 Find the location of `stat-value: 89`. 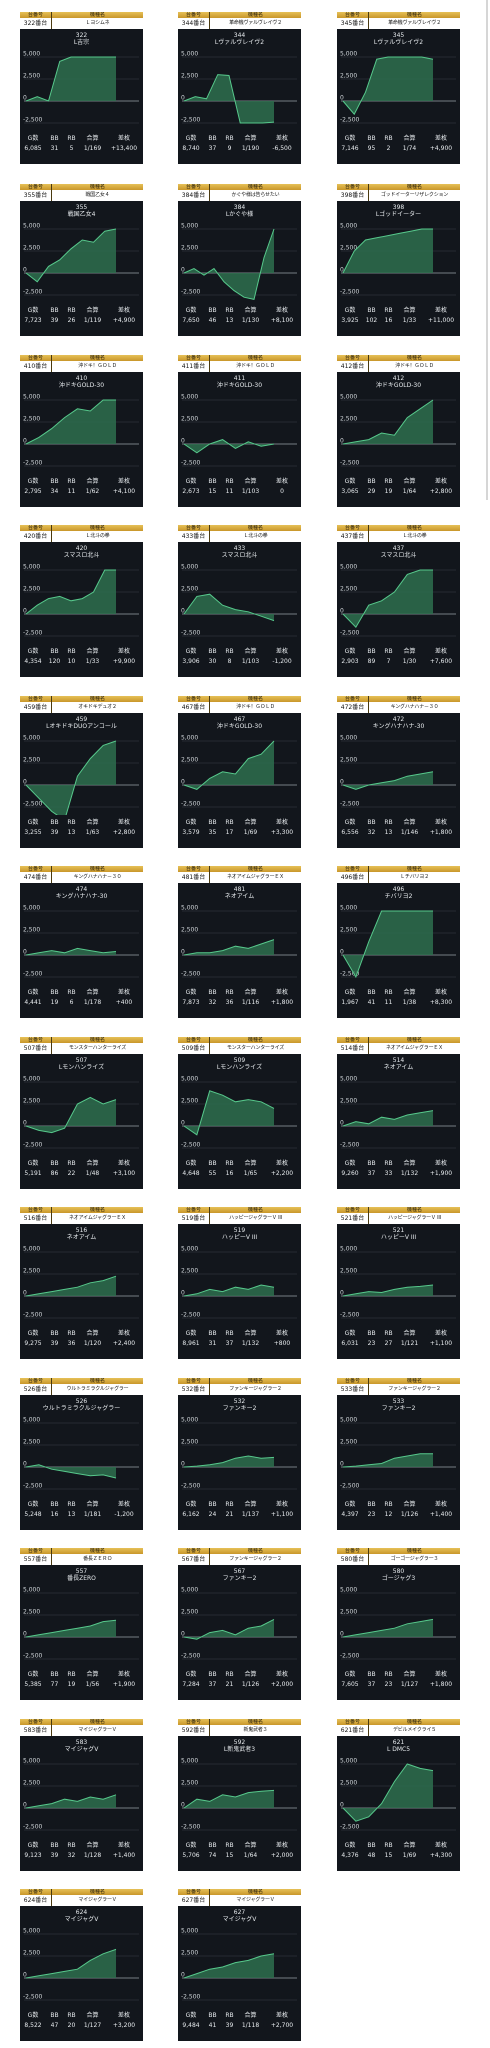

stat-value: 89 is located at coordinates (371, 661).